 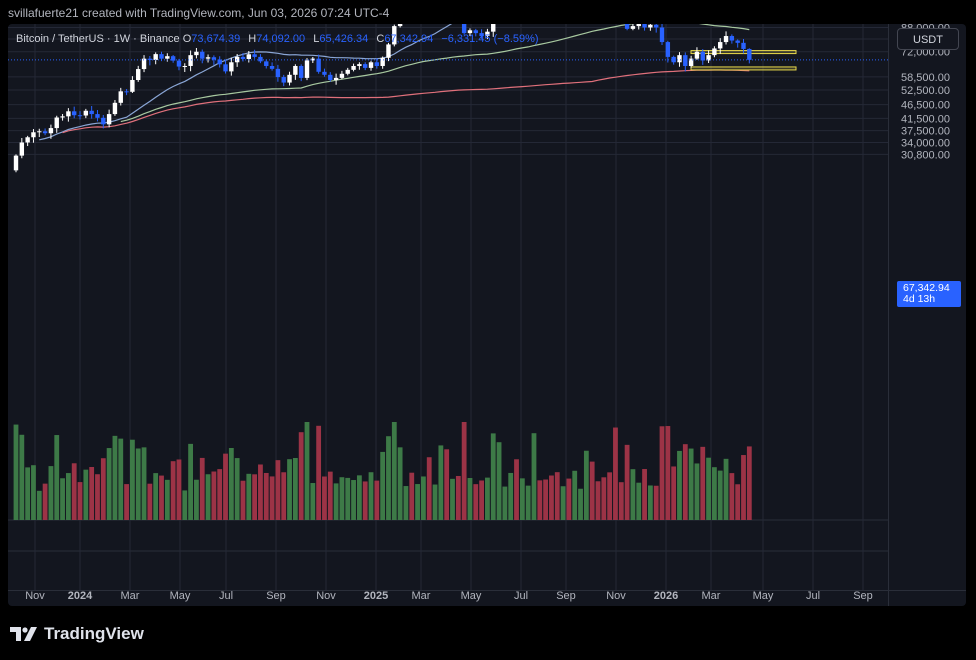 I want to click on open-value: 73,674.39, so click(x=216, y=39).